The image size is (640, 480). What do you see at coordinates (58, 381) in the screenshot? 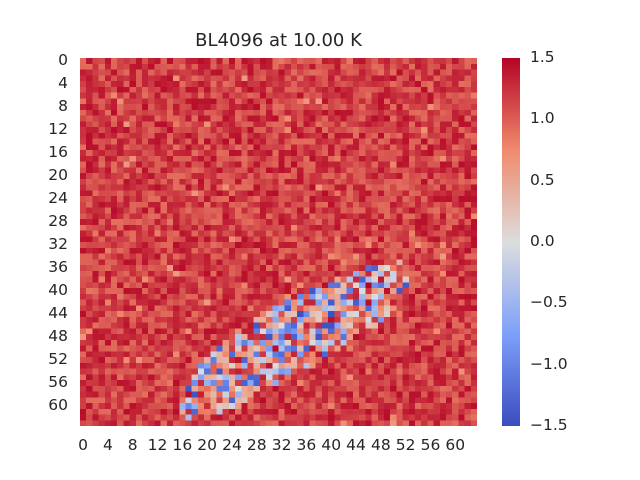
I see `y-tick-label: 56` at bounding box center [58, 381].